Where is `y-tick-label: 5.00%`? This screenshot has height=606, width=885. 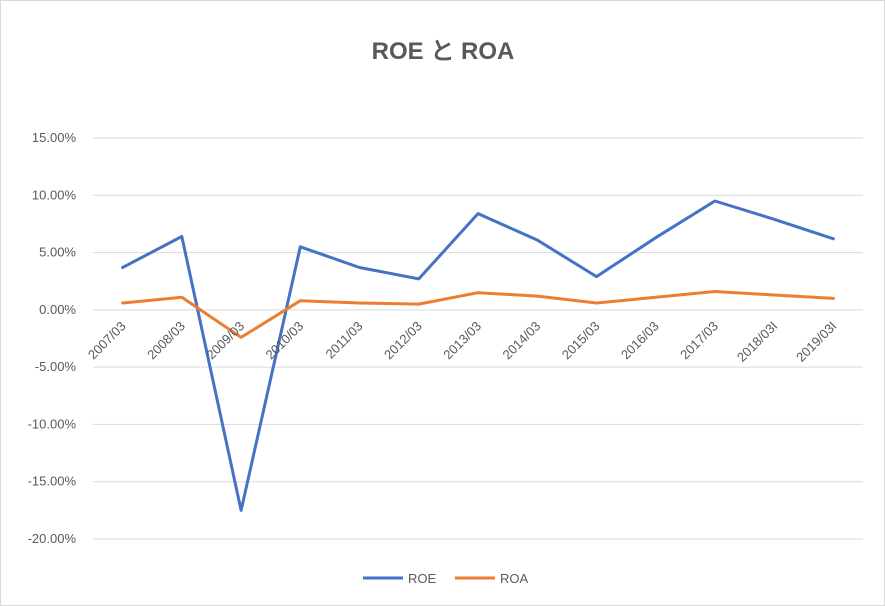
y-tick-label: 5.00% is located at coordinates (57, 252).